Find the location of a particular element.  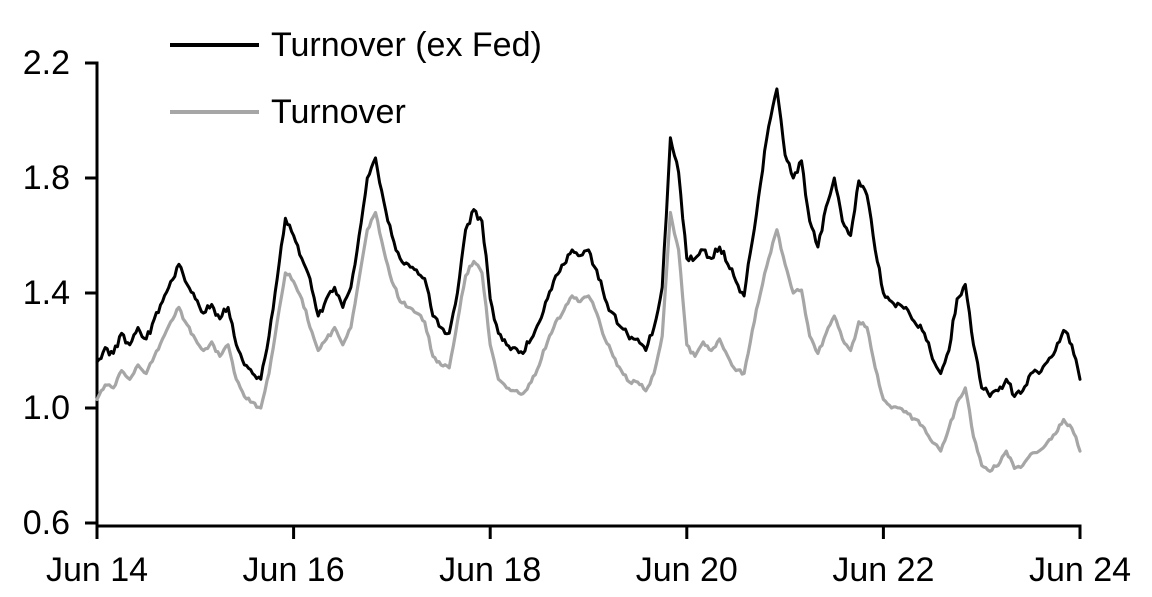

legend-item-turnover: Turnover is located at coordinates (356, 112).